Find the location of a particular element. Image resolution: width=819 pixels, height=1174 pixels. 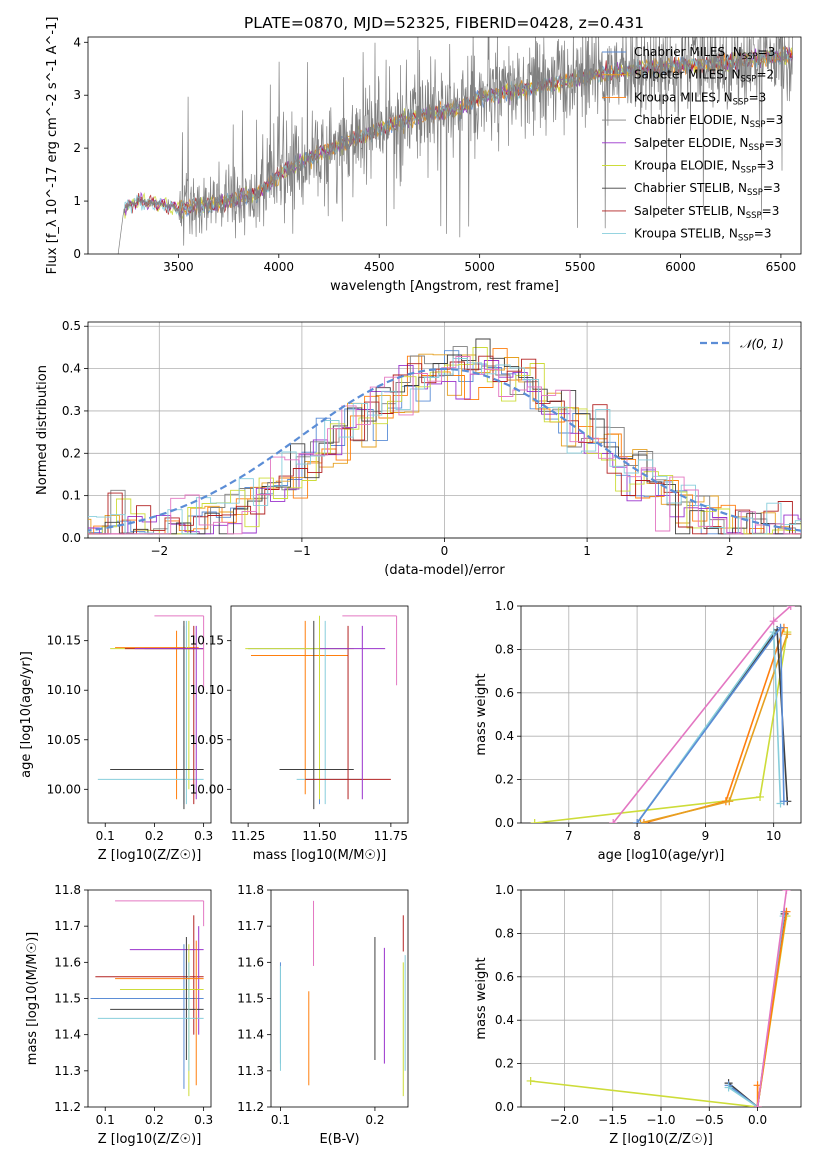

weight-vs-age-series is located at coordinates (662, 714).